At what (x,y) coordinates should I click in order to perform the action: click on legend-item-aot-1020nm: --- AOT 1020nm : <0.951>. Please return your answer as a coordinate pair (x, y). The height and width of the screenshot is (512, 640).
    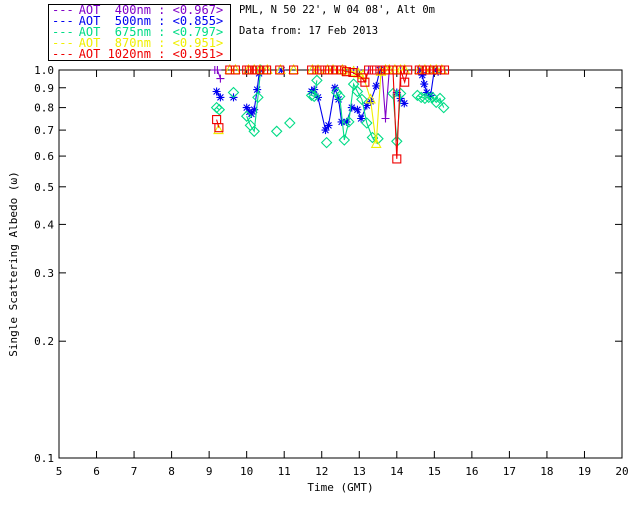
    Looking at the image, I should click on (141, 54).